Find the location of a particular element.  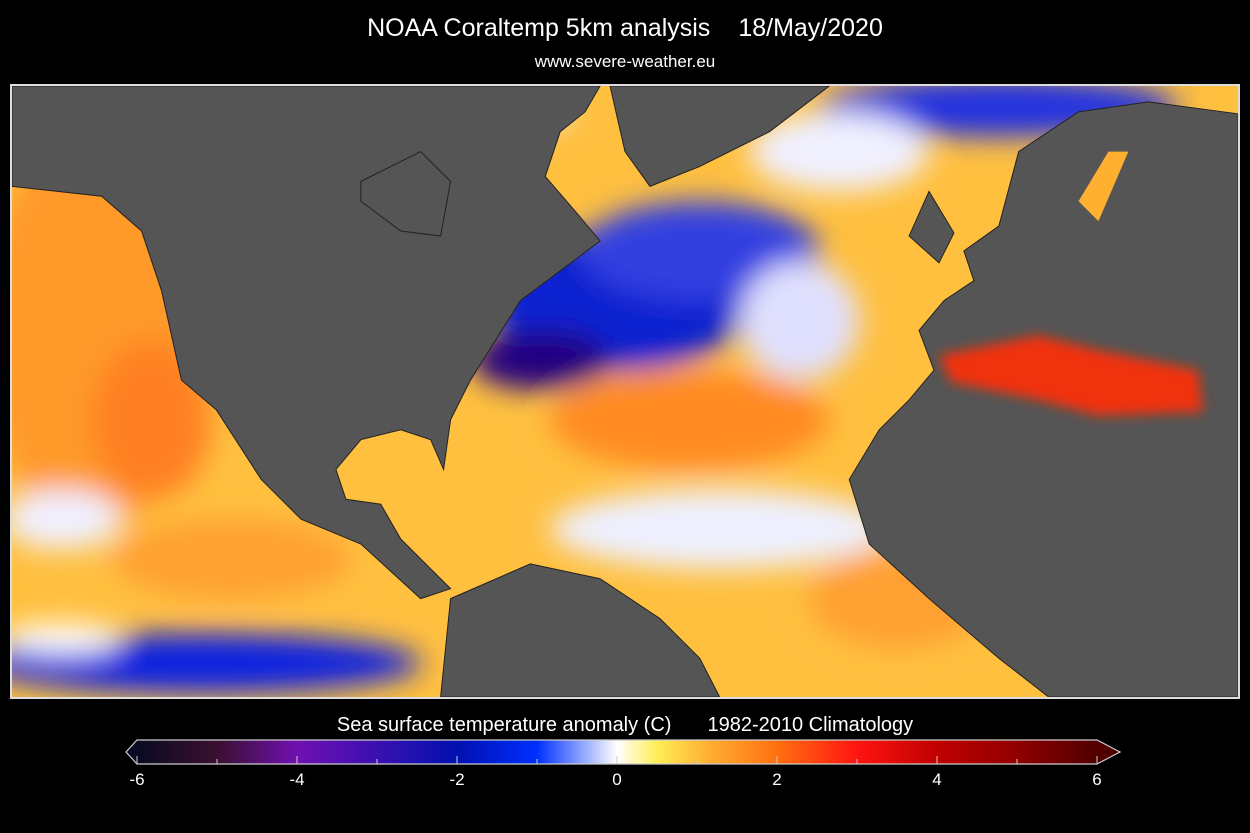

colorbar-tick-label: 2 is located at coordinates (777, 779).